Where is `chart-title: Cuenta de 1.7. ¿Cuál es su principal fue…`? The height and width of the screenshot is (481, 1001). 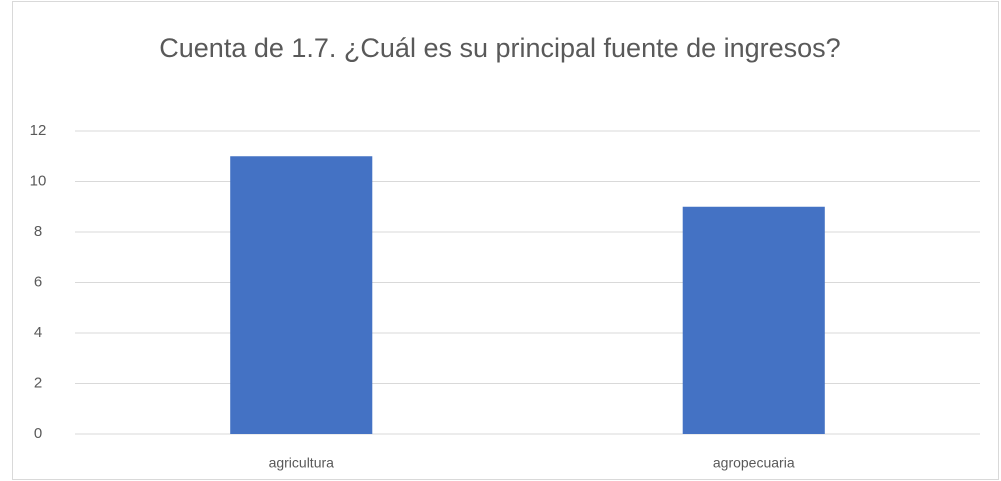 chart-title: Cuenta de 1.7. ¿Cuál es su principal fue… is located at coordinates (500, 48).